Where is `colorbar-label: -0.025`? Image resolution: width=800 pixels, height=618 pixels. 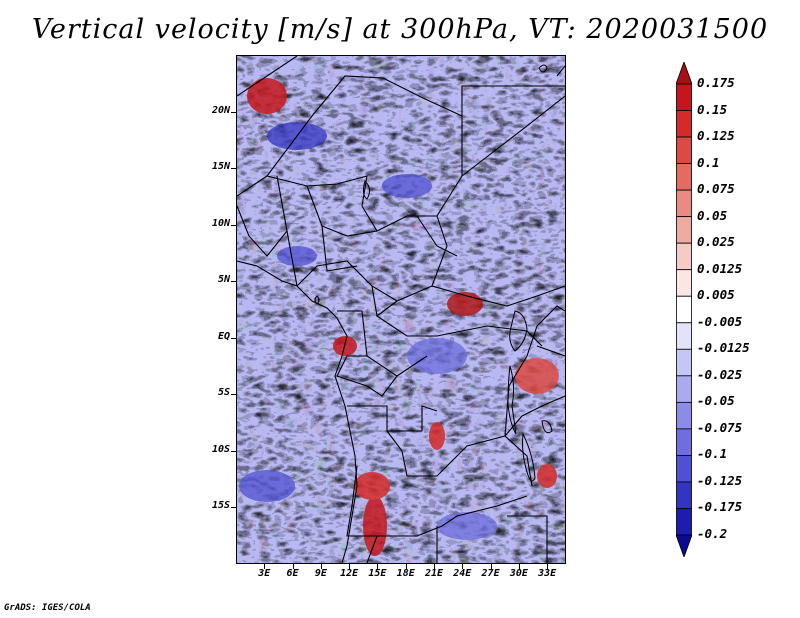
colorbar-label: -0.025 is located at coordinates (720, 374).